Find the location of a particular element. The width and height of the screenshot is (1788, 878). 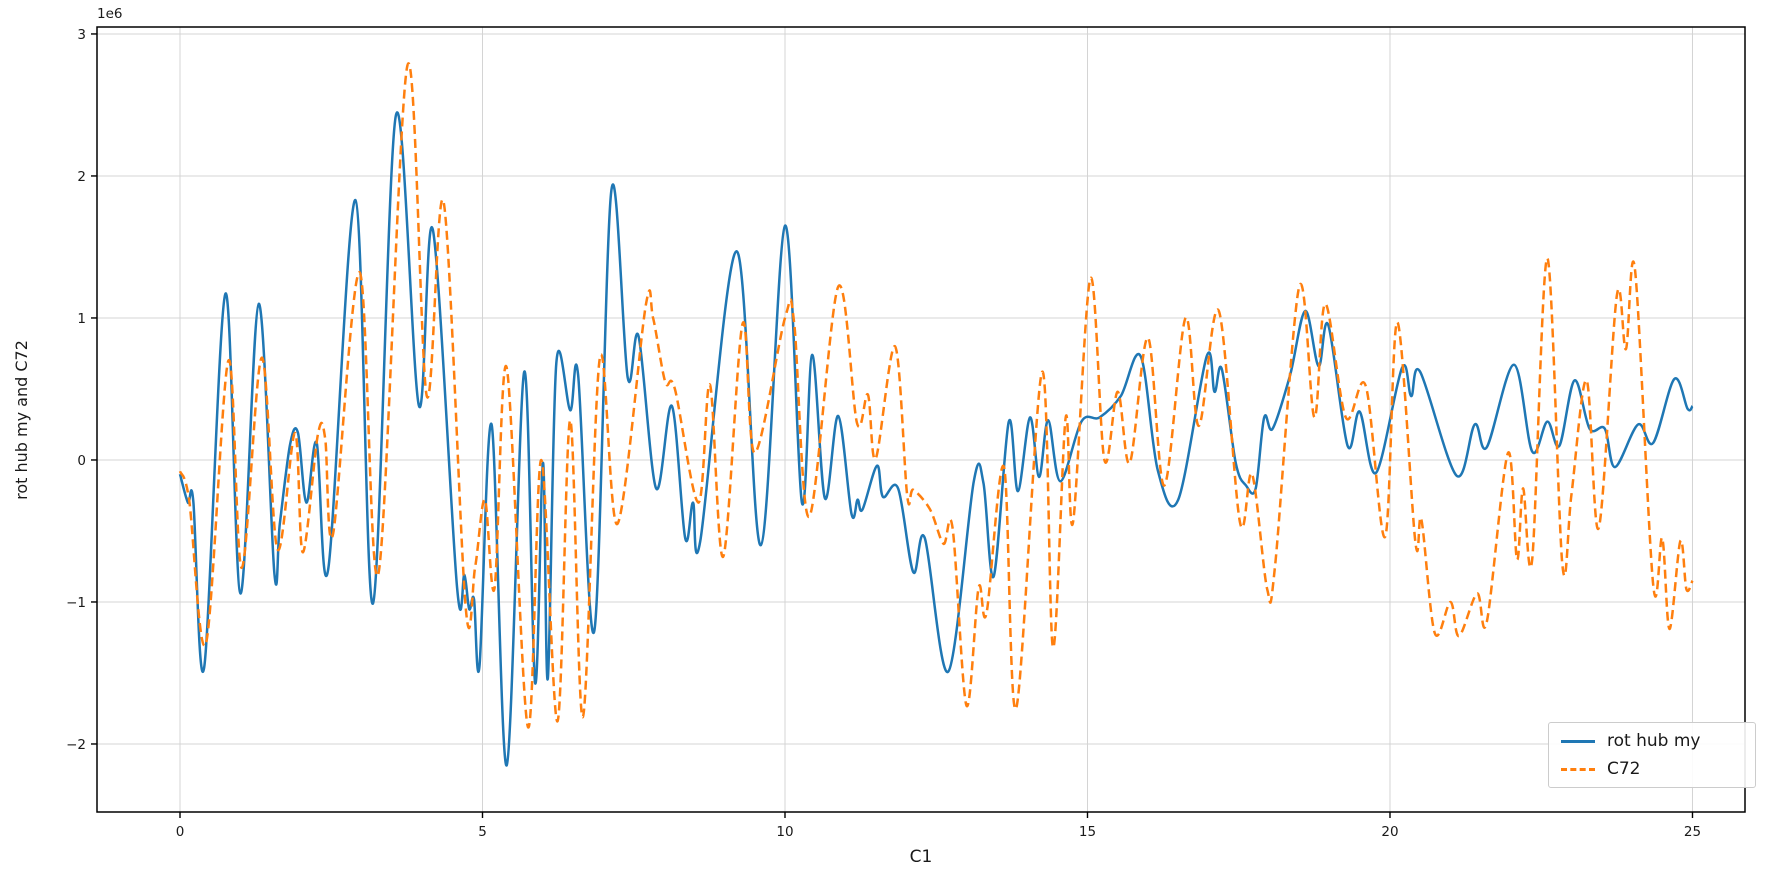

y-tick-label: −1 is located at coordinates (76, 603).